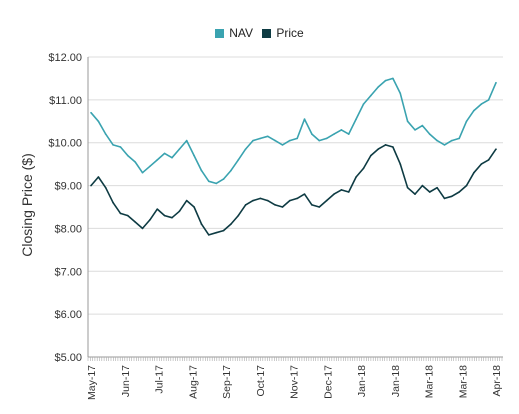  What do you see at coordinates (220, 33) in the screenshot?
I see `legend-swatch-nav` at bounding box center [220, 33].